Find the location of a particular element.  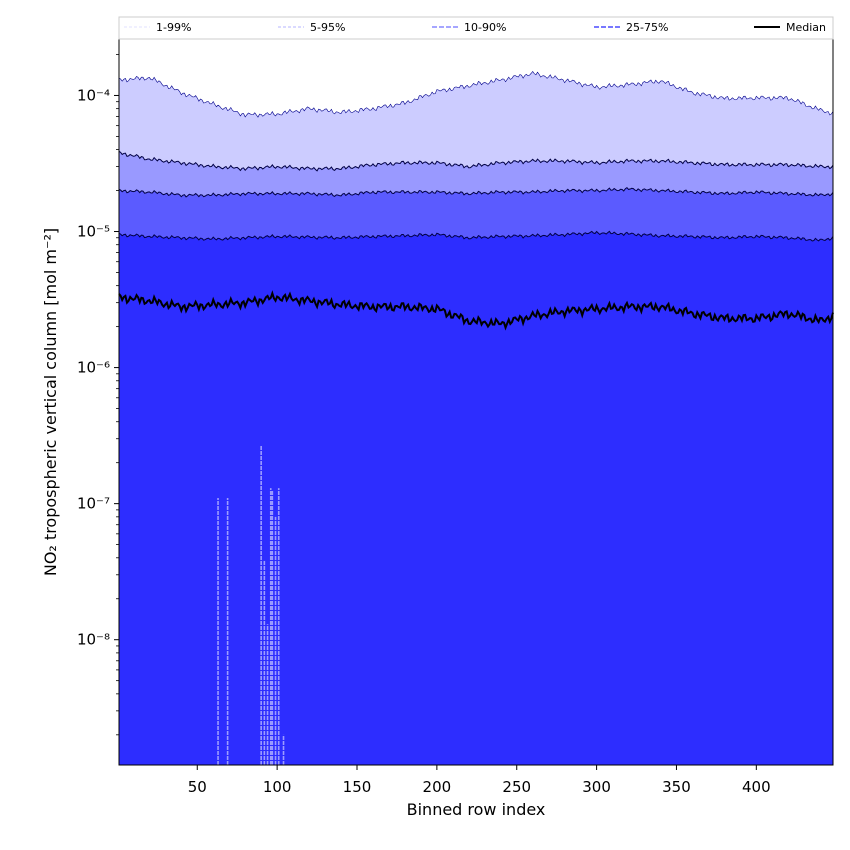

x-tick-label: 250 is located at coordinates (516, 787).